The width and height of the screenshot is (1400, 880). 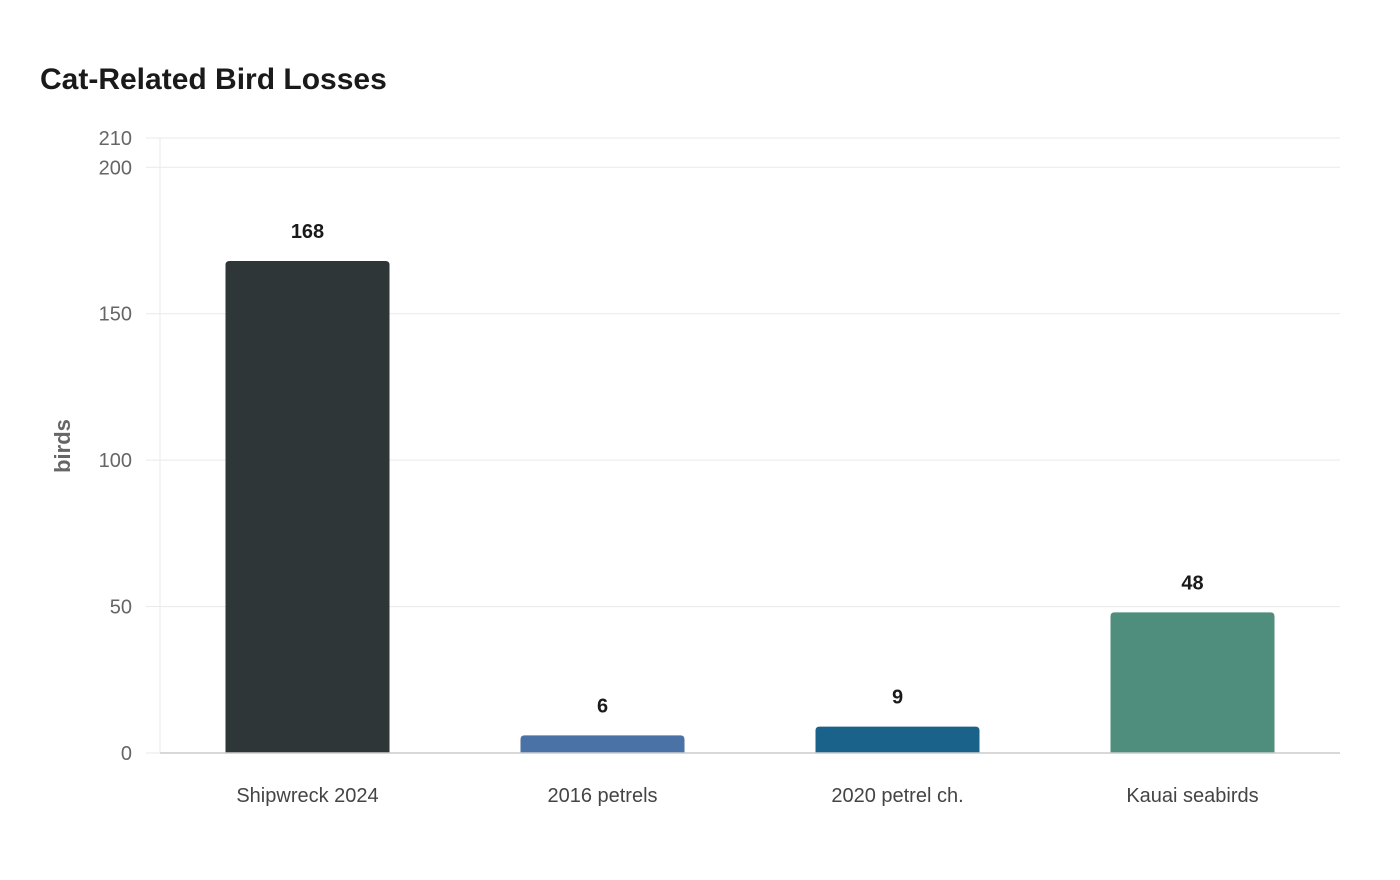 What do you see at coordinates (1192, 796) in the screenshot?
I see `x-tick-label-3: Kauai seabirds` at bounding box center [1192, 796].